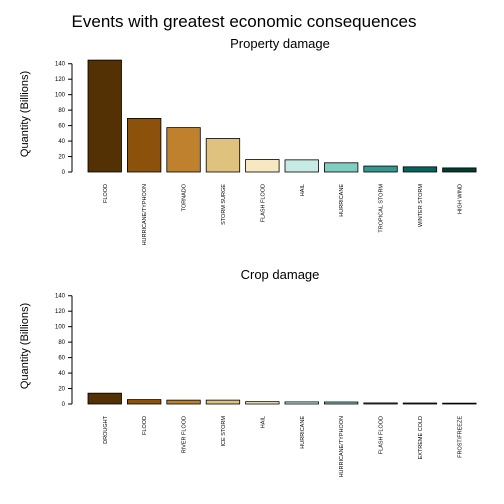  What do you see at coordinates (145, 425) in the screenshot?
I see `crop-category-label: FLOOD` at bounding box center [145, 425].